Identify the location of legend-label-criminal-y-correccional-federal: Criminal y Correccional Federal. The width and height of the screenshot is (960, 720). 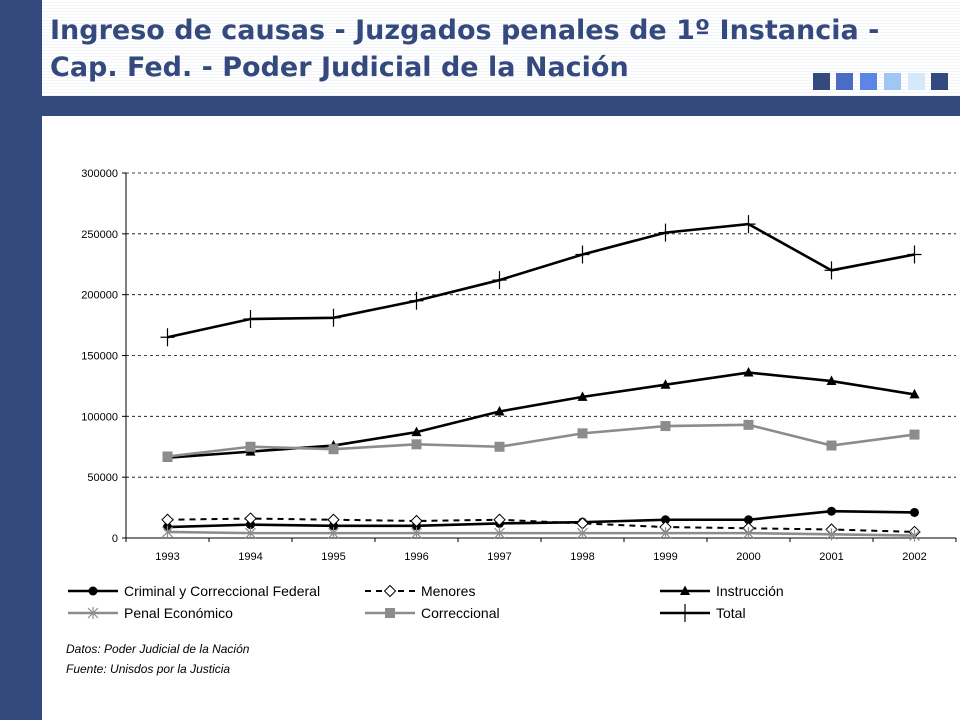
(222, 591).